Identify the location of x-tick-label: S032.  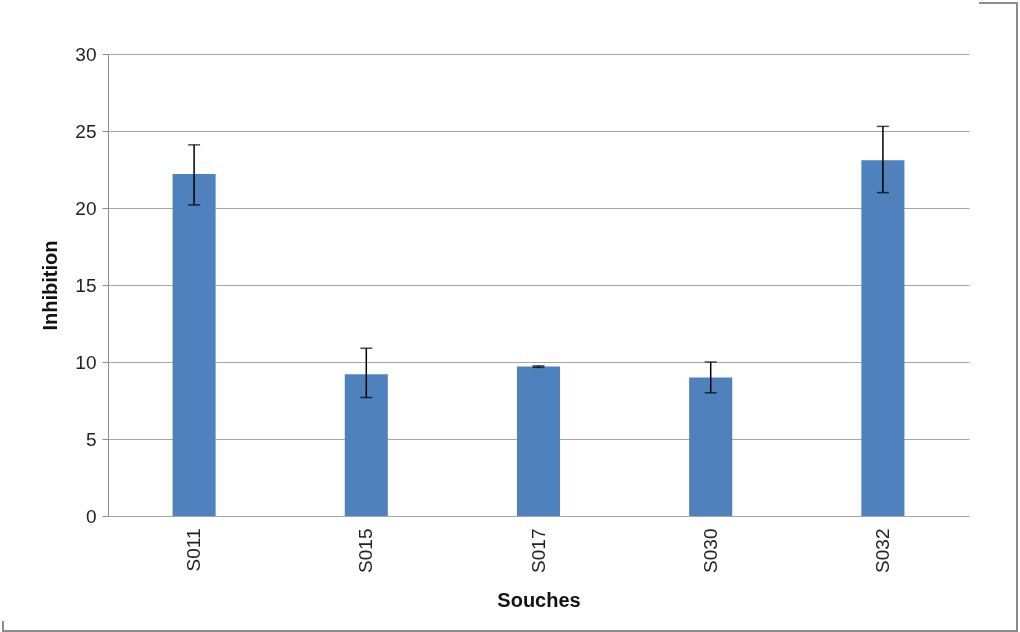
(882, 550).